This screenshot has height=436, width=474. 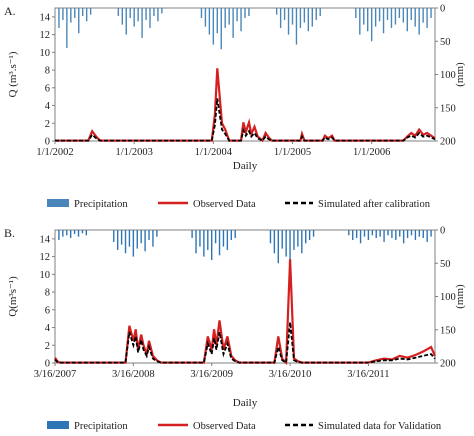 I want to click on x-tick-label: 3/16/2009, so click(x=211, y=374).